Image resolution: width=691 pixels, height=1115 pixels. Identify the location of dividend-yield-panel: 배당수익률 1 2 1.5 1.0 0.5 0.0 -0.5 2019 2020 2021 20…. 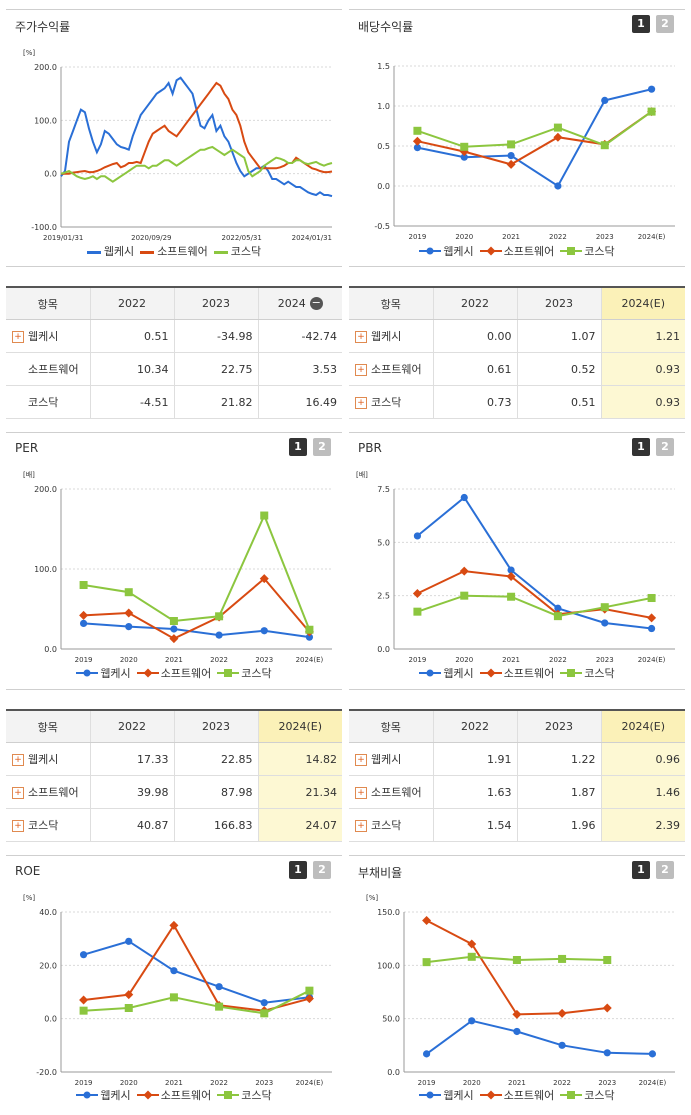
(517, 138).